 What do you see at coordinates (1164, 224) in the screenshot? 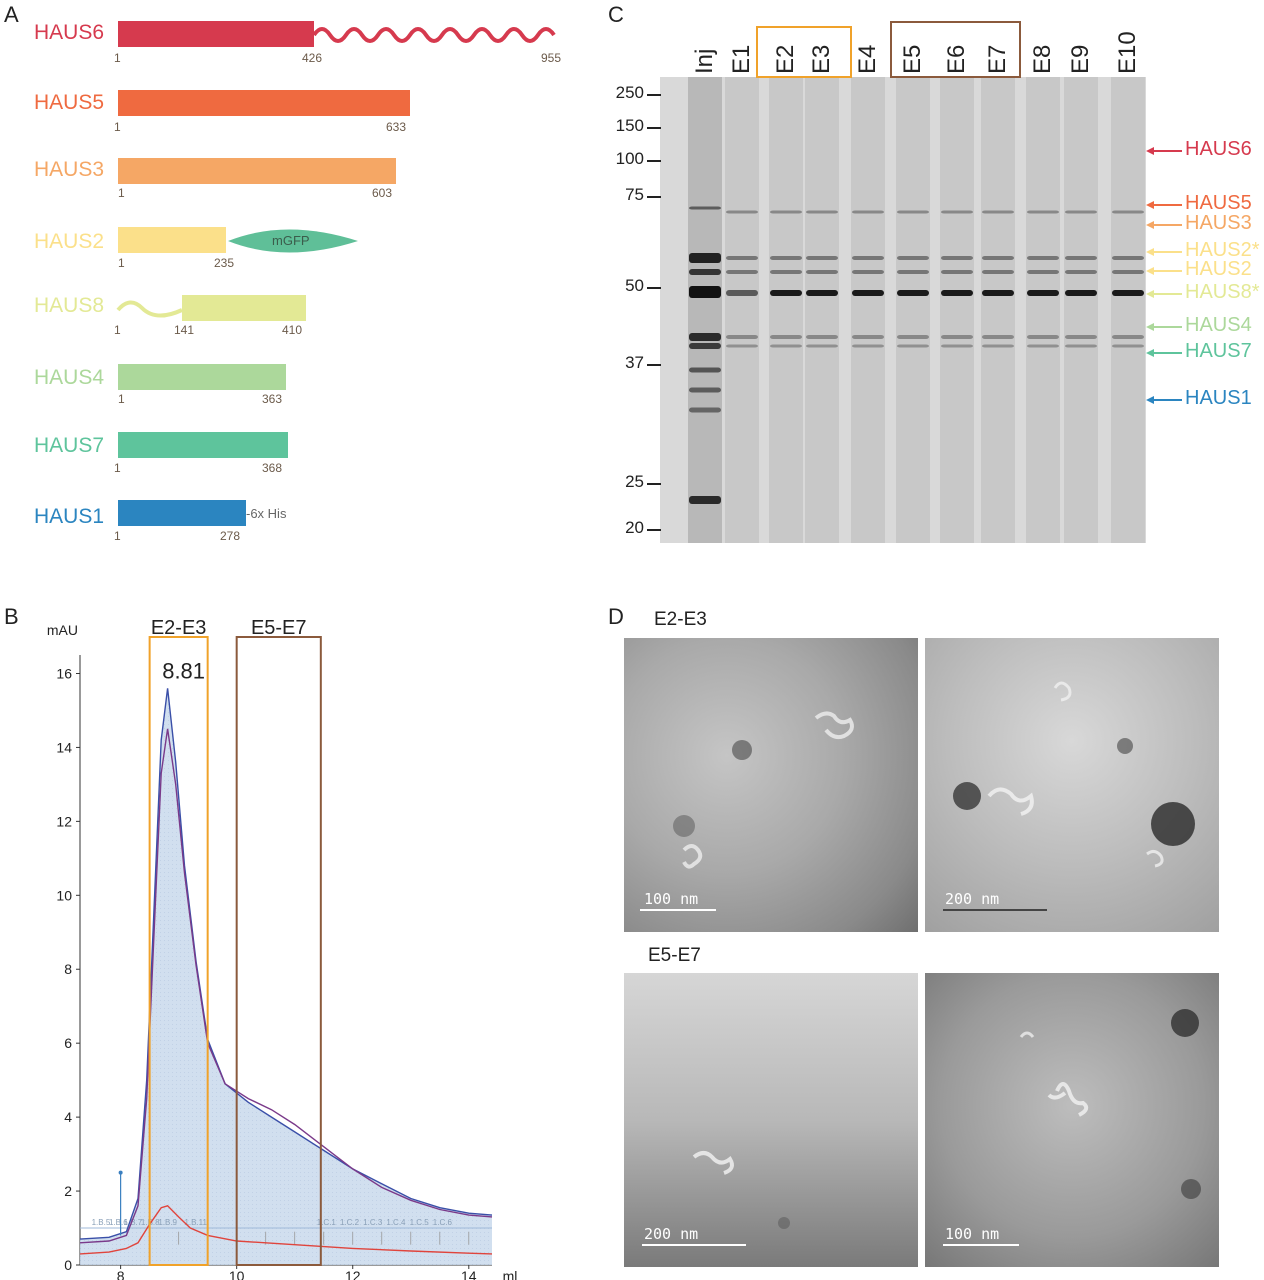
I see `band-arrow-haus3` at bounding box center [1164, 224].